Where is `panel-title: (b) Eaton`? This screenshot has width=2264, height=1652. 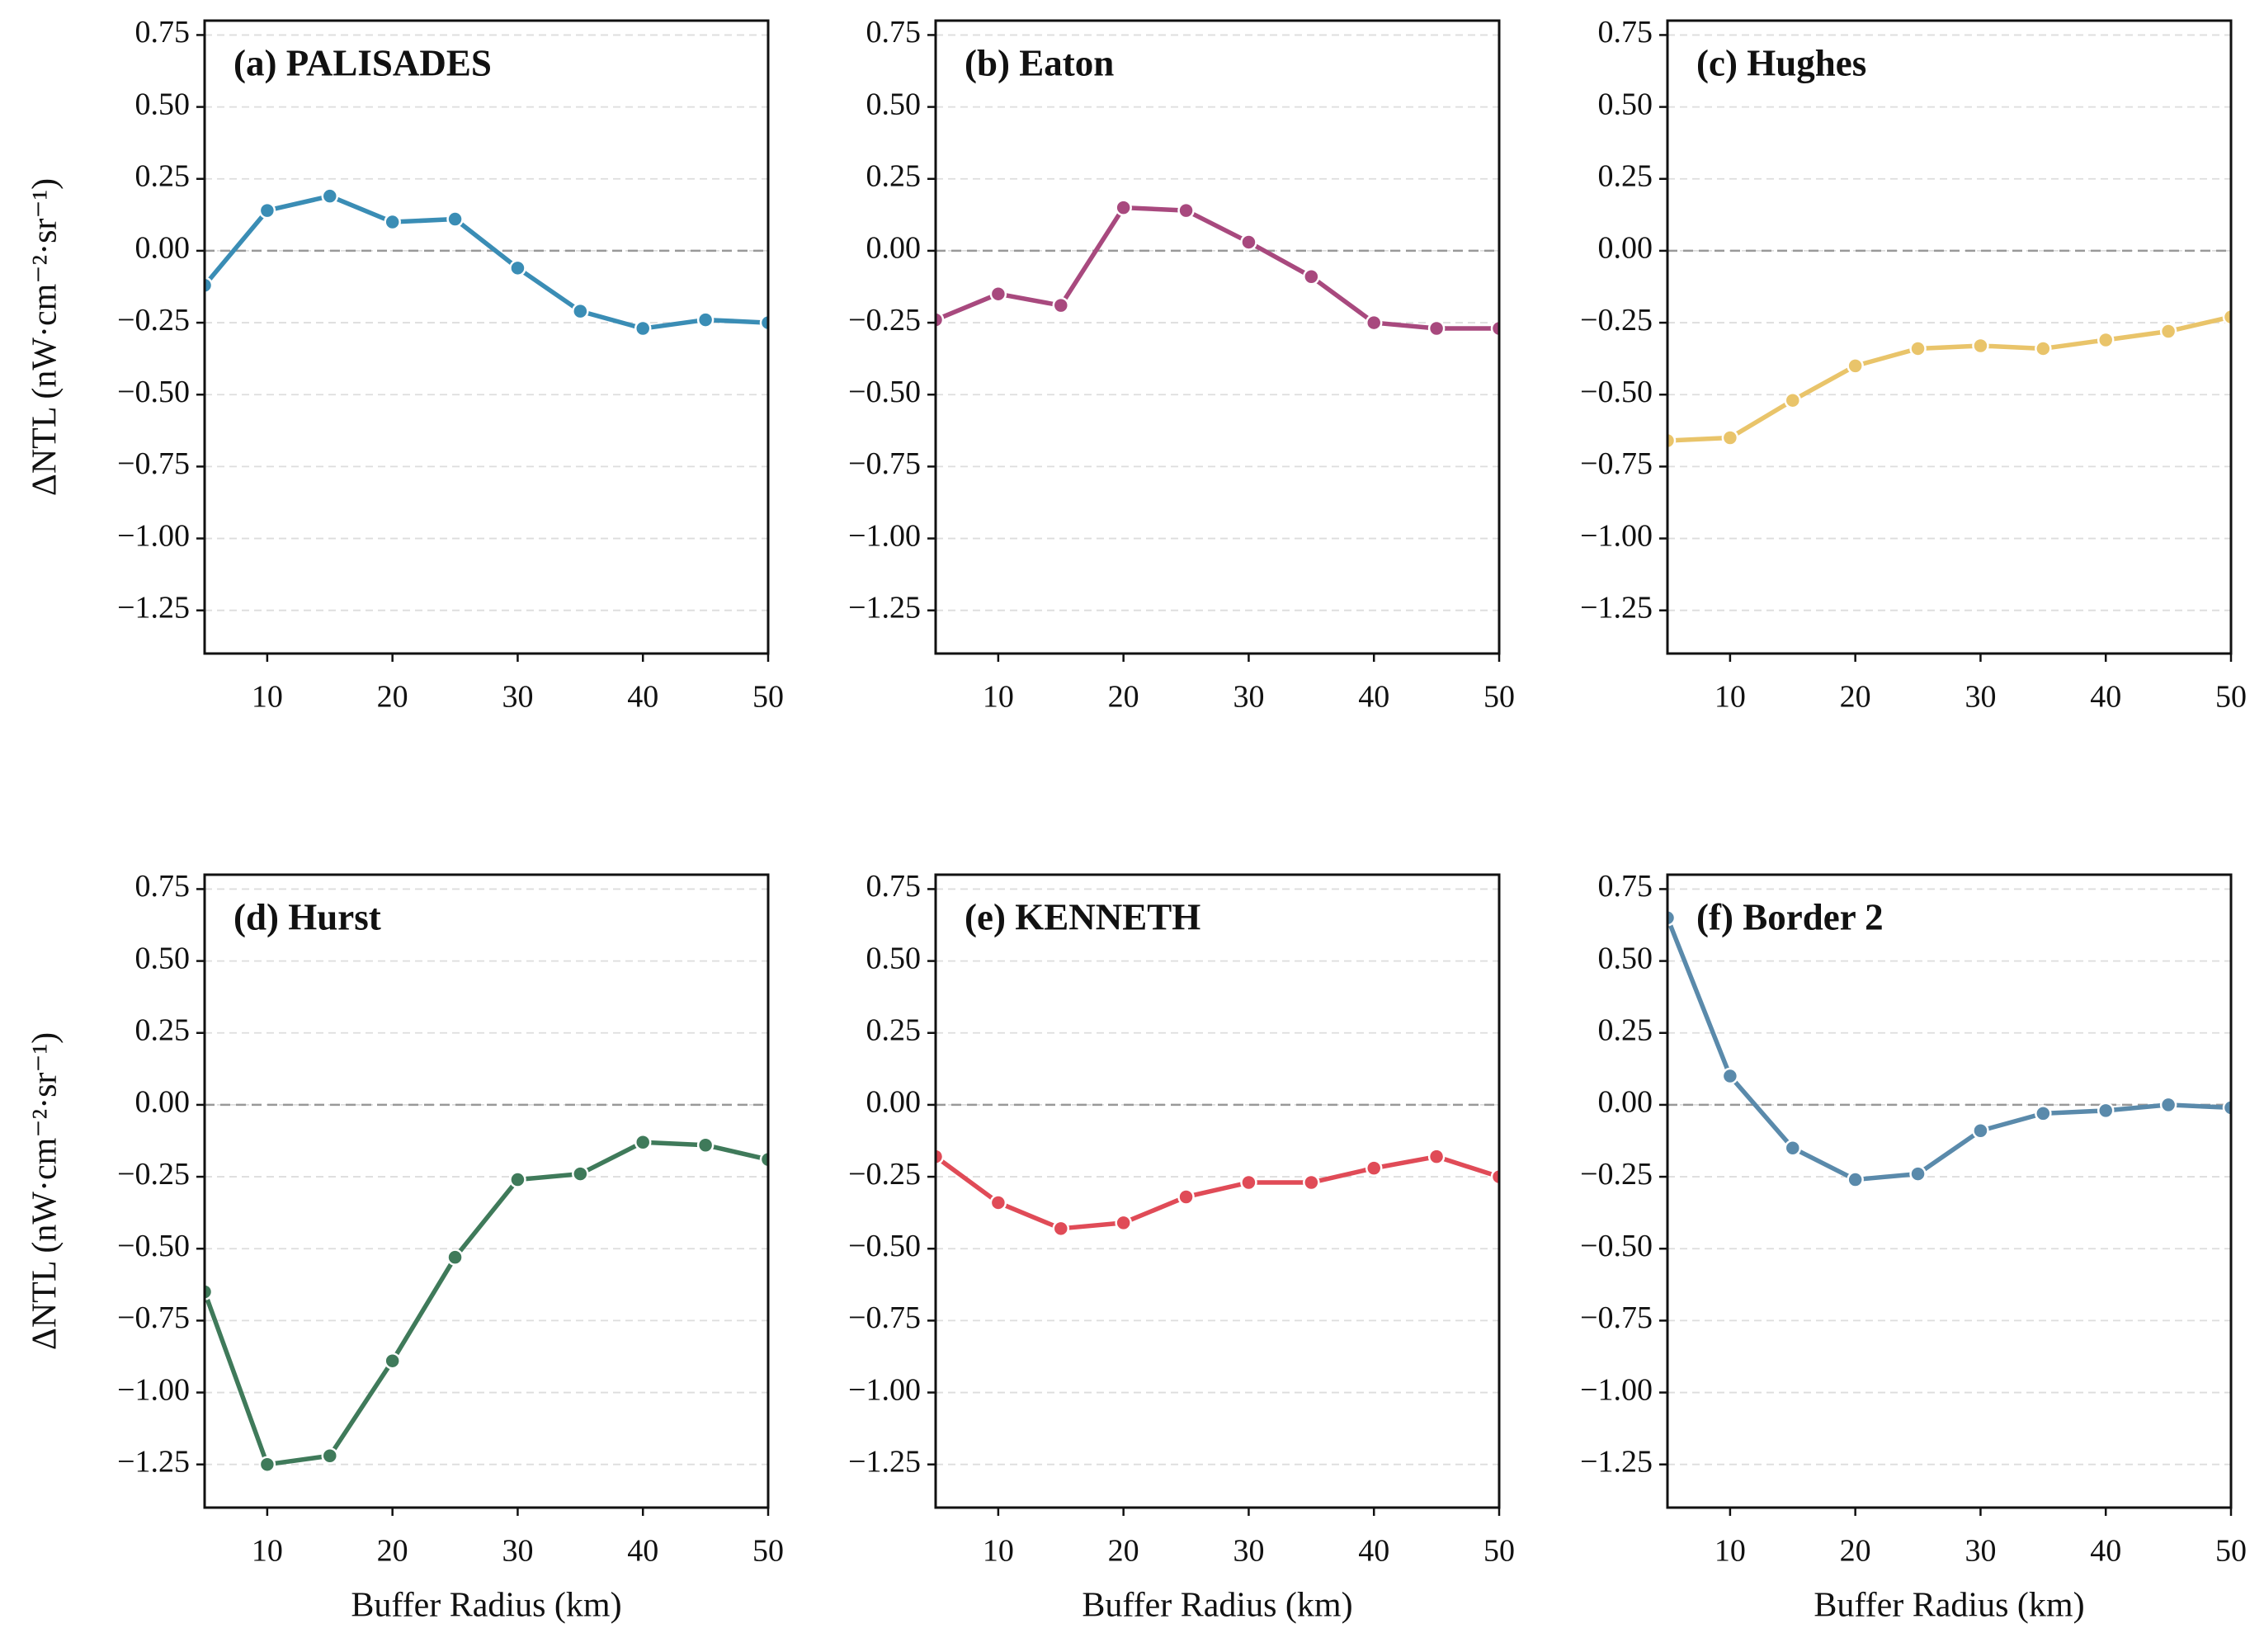 panel-title: (b) Eaton is located at coordinates (1039, 63).